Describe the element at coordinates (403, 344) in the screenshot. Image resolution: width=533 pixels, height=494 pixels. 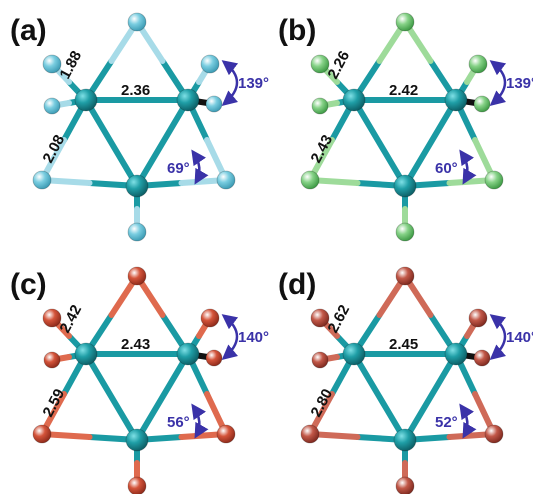
I see `bond-length-center: 2.45` at that location.